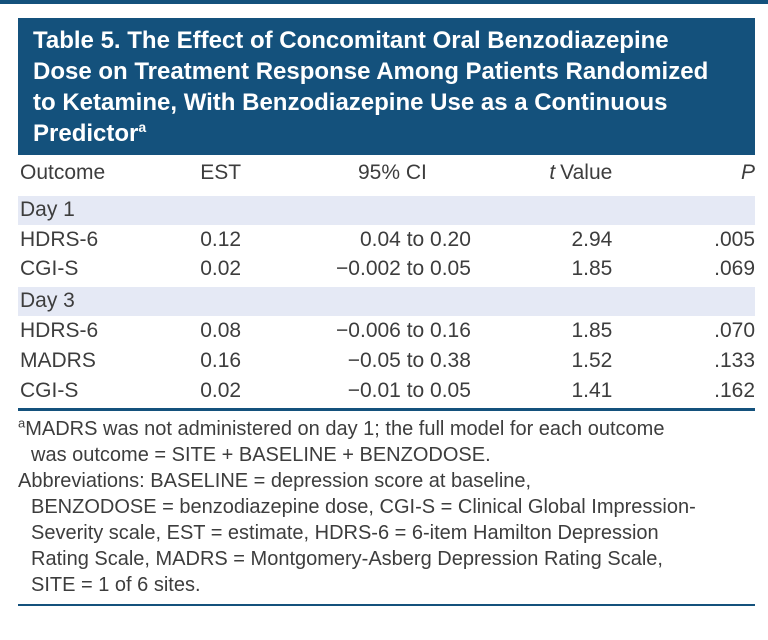 Image resolution: width=768 pixels, height=640 pixels. I want to click on cell-ci: −0.05 to 0.38, so click(409, 360).